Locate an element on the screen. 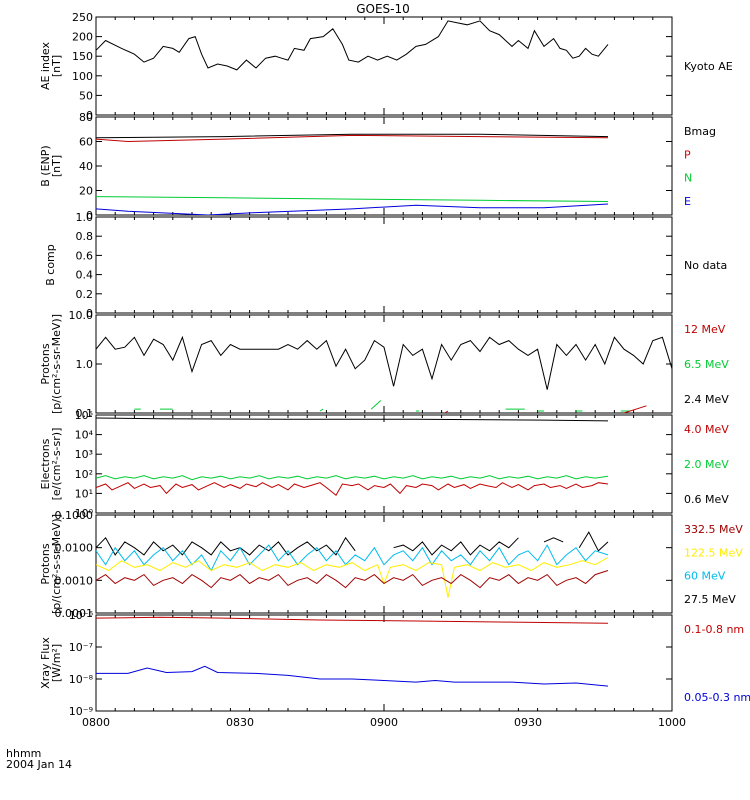 This screenshot has width=750, height=800. y-tick-label: 10⁻⁷ is located at coordinates (81, 647).